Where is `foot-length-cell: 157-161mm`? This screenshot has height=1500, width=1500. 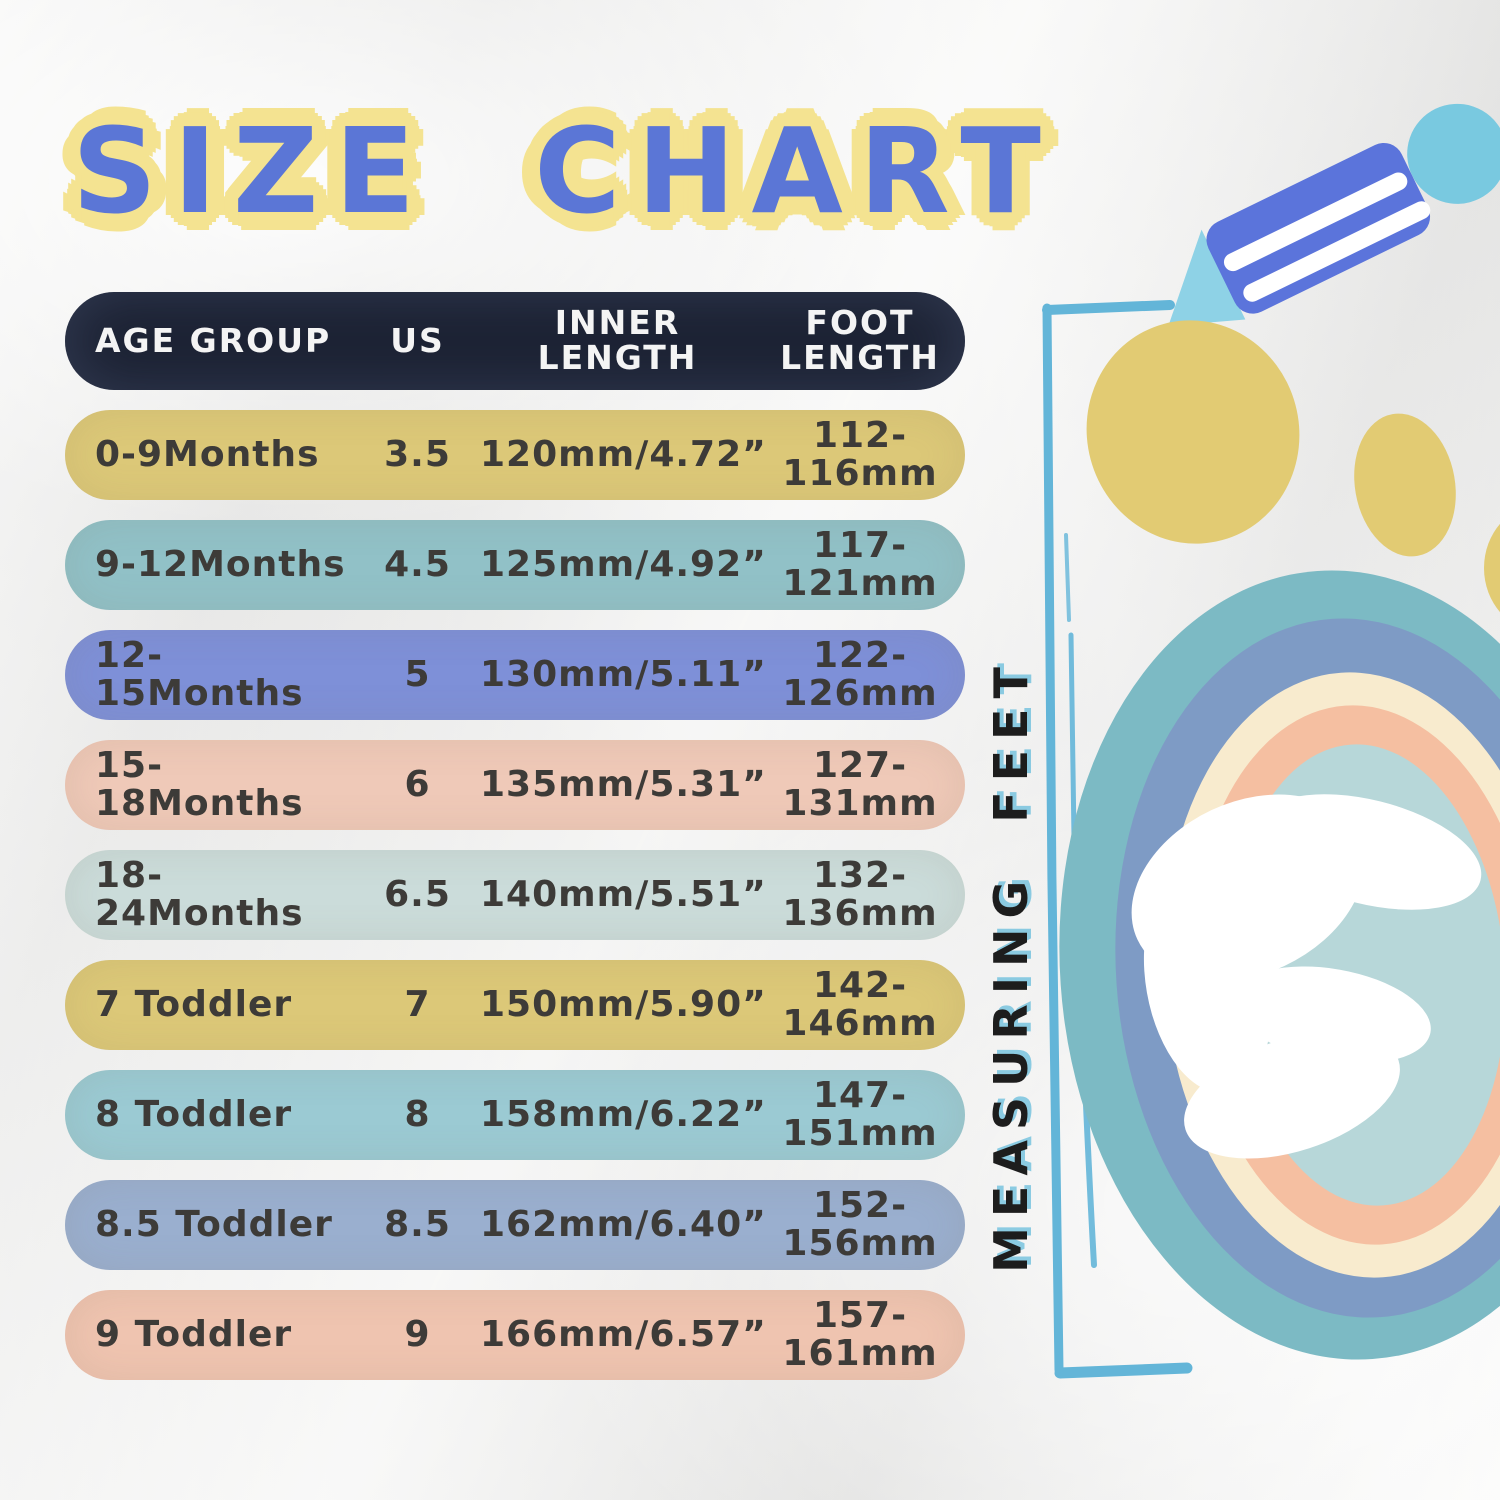
foot-length-cell: 157-161mm is located at coordinates (860, 1334).